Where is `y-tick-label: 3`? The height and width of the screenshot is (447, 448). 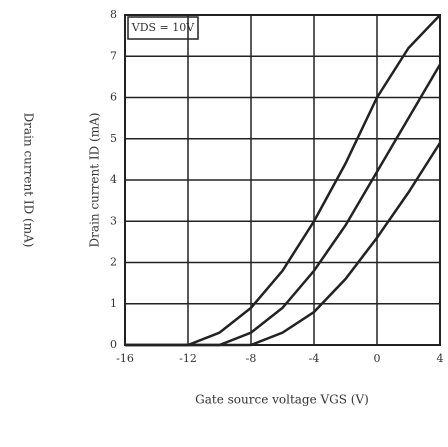 y-tick-label: 3 is located at coordinates (113, 220).